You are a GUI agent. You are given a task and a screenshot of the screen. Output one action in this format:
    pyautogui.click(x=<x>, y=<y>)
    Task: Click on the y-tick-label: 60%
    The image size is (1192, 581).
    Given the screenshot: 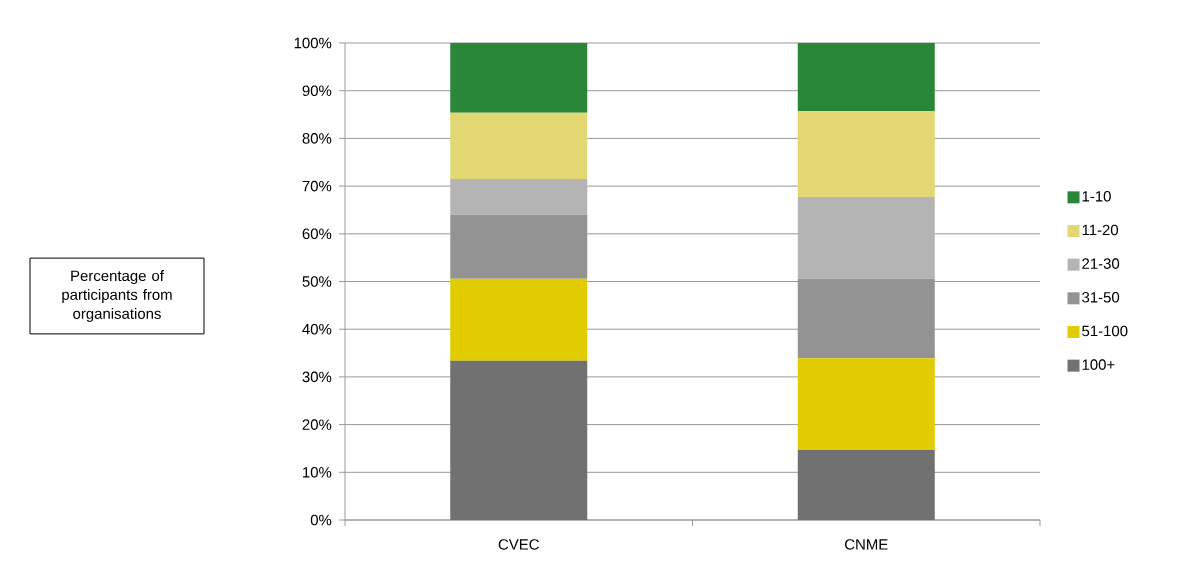 What is the action you would take?
    pyautogui.click(x=317, y=234)
    